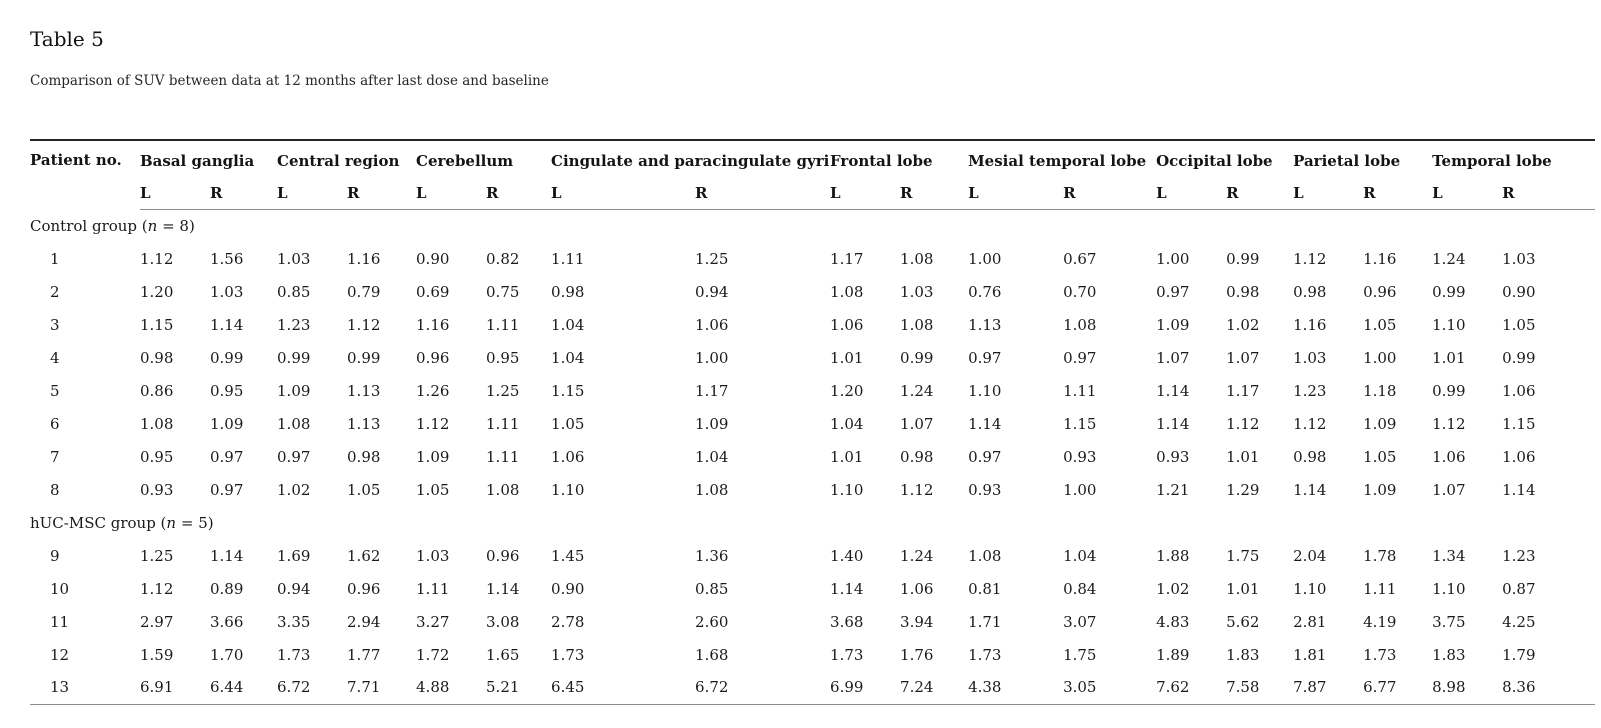 This screenshot has height=728, width=1601. What do you see at coordinates (1080, 588) in the screenshot?
I see `suv-value: 0.84` at bounding box center [1080, 588].